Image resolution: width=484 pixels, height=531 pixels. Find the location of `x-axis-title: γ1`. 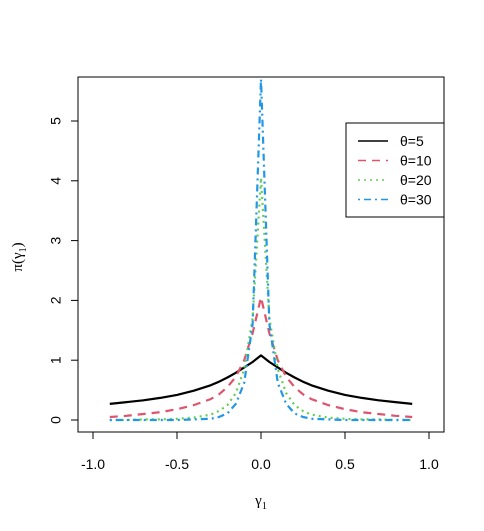

x-axis-title: γ1 is located at coordinates (260, 502).